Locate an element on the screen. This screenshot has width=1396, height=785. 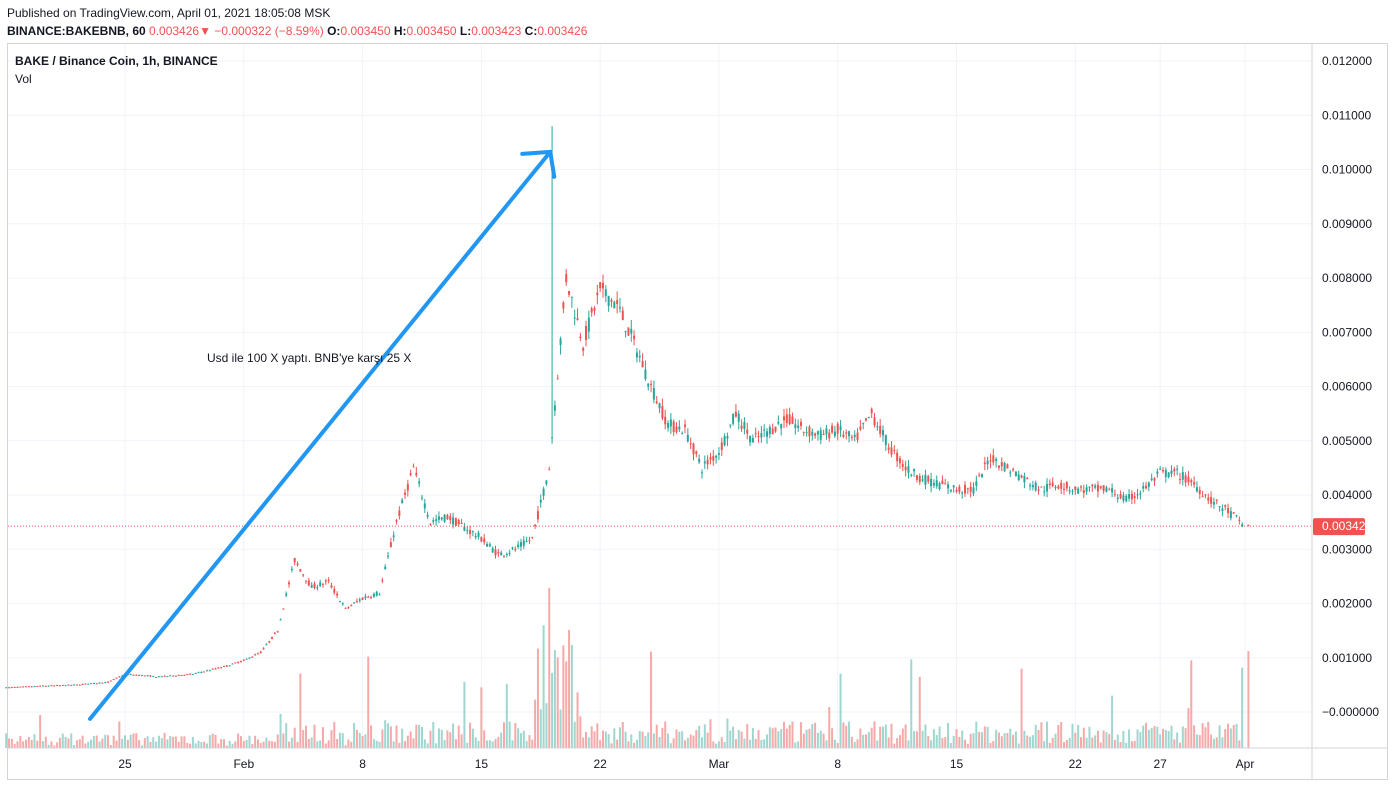
close-value: 0.003426 is located at coordinates (562, 31).